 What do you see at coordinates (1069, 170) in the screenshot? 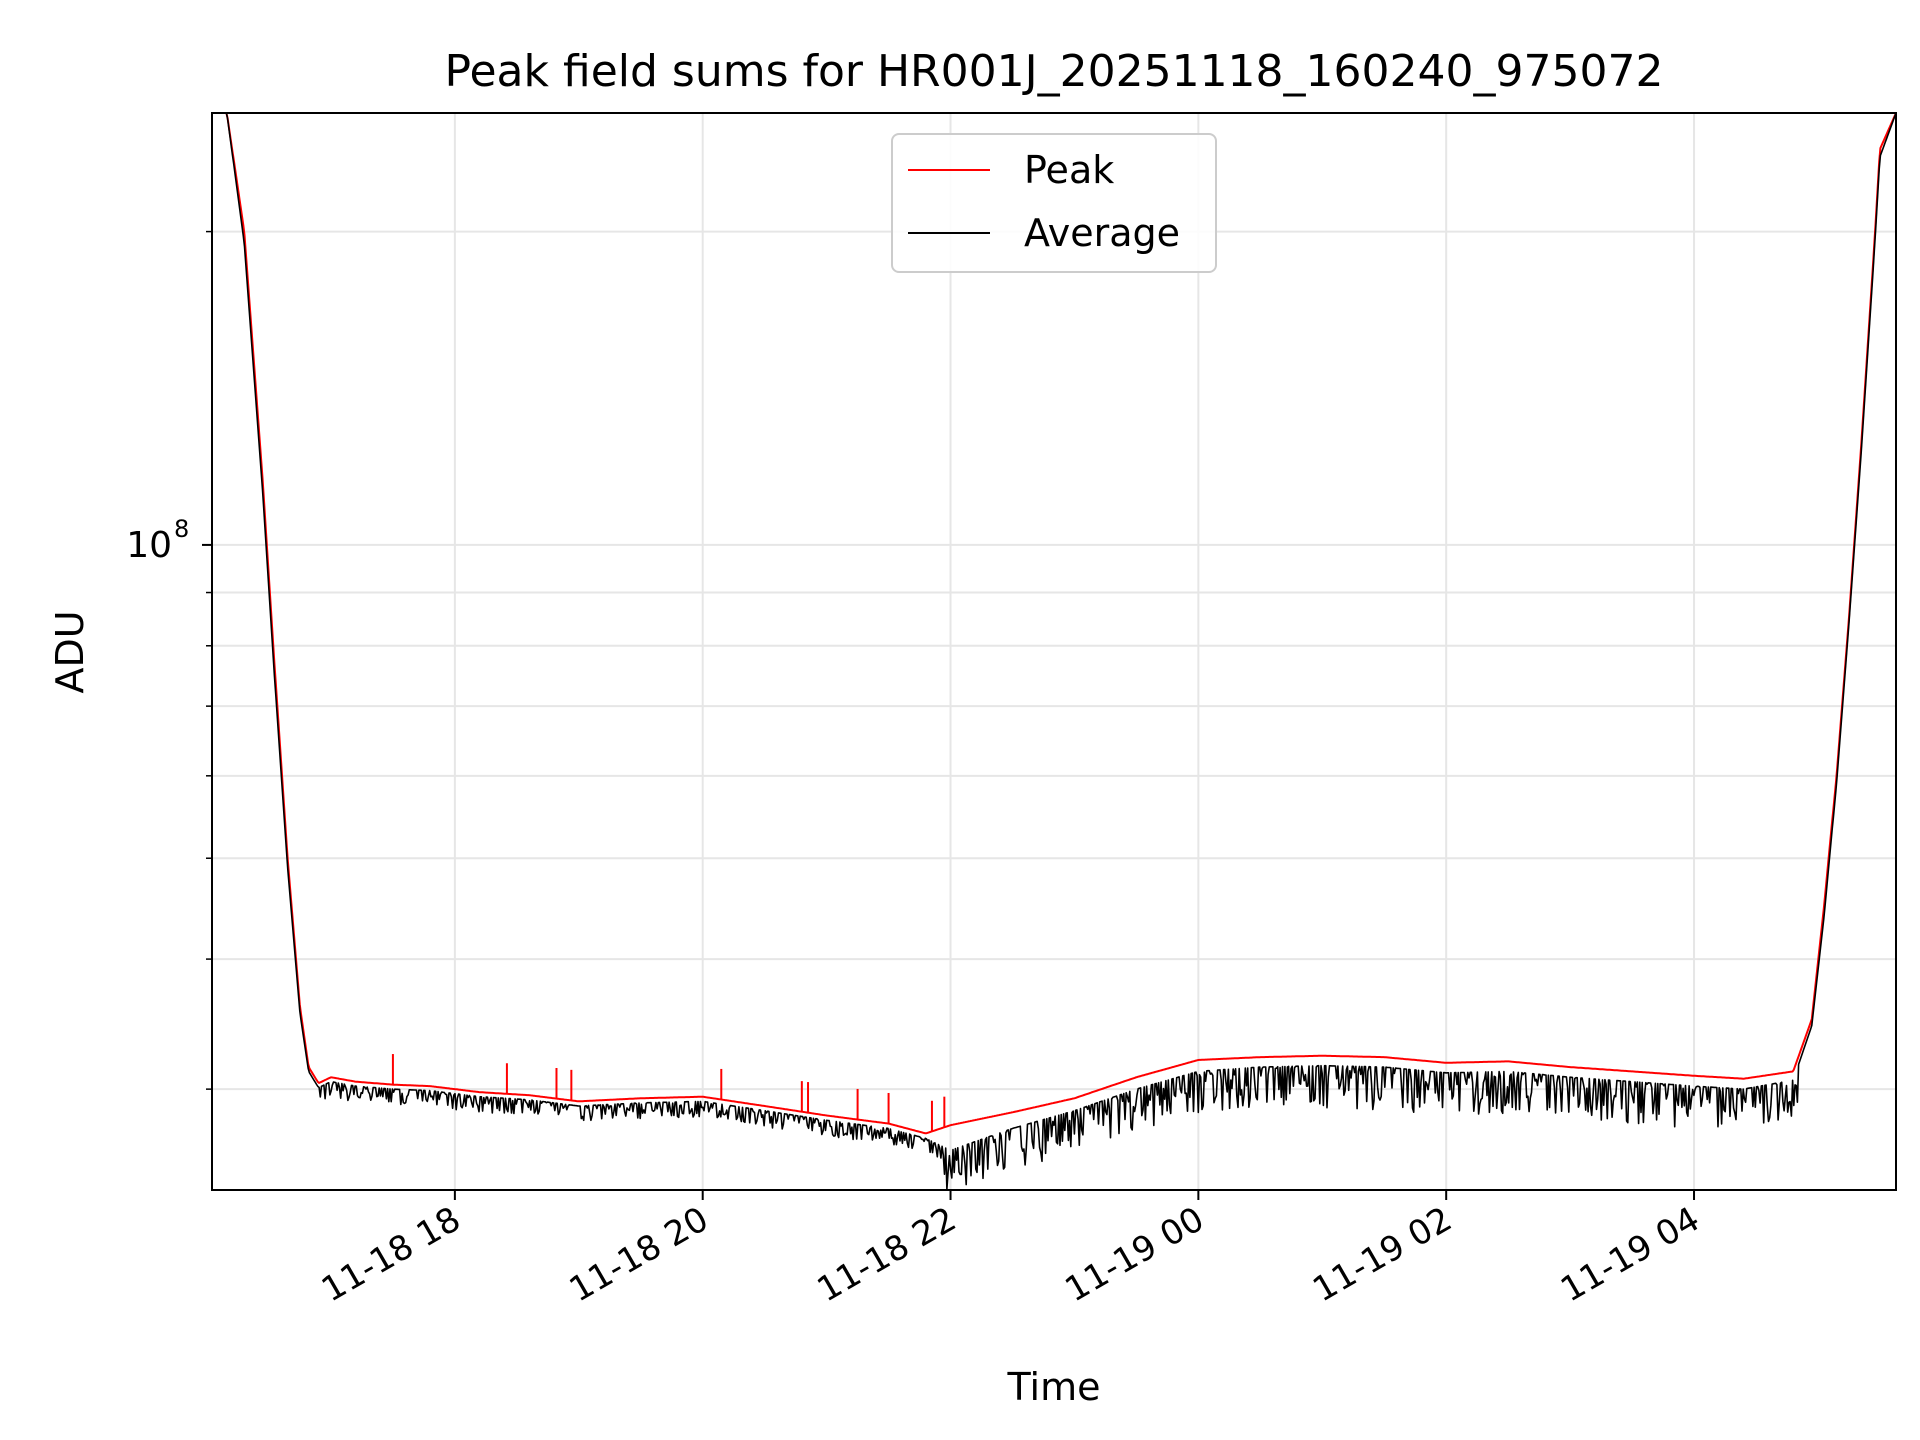
I see `legend-label-peak: Peak` at bounding box center [1069, 170].